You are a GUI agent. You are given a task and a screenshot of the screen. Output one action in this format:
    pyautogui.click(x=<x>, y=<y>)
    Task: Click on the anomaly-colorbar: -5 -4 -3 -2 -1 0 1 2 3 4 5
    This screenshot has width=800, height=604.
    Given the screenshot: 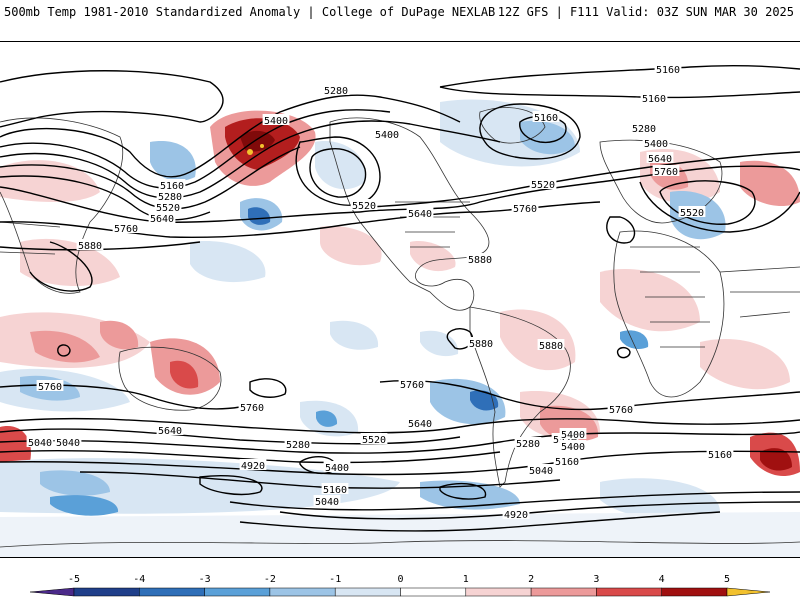 What is the action you would take?
    pyautogui.click(x=400, y=585)
    